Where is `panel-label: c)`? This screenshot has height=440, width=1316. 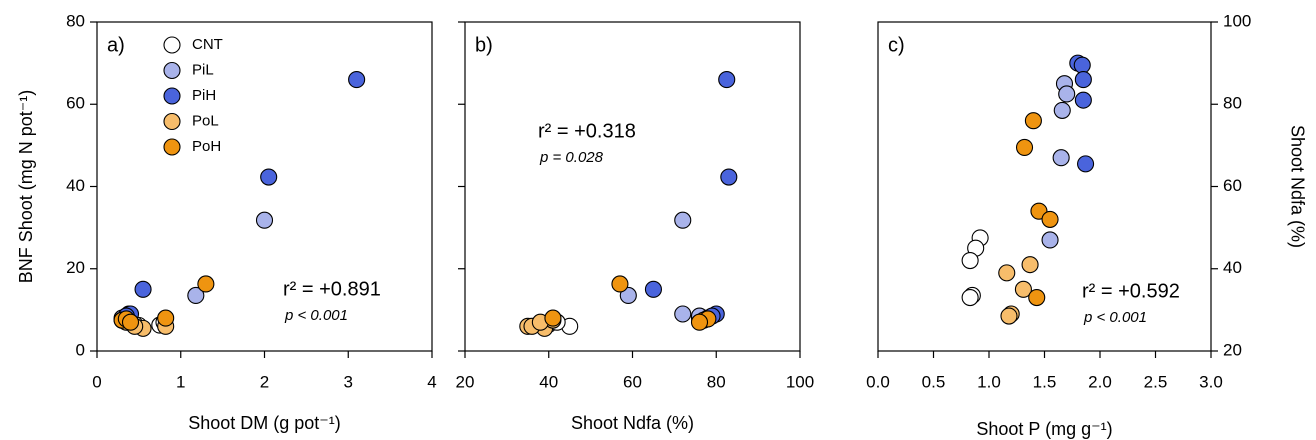
panel-label: c) is located at coordinates (896, 45).